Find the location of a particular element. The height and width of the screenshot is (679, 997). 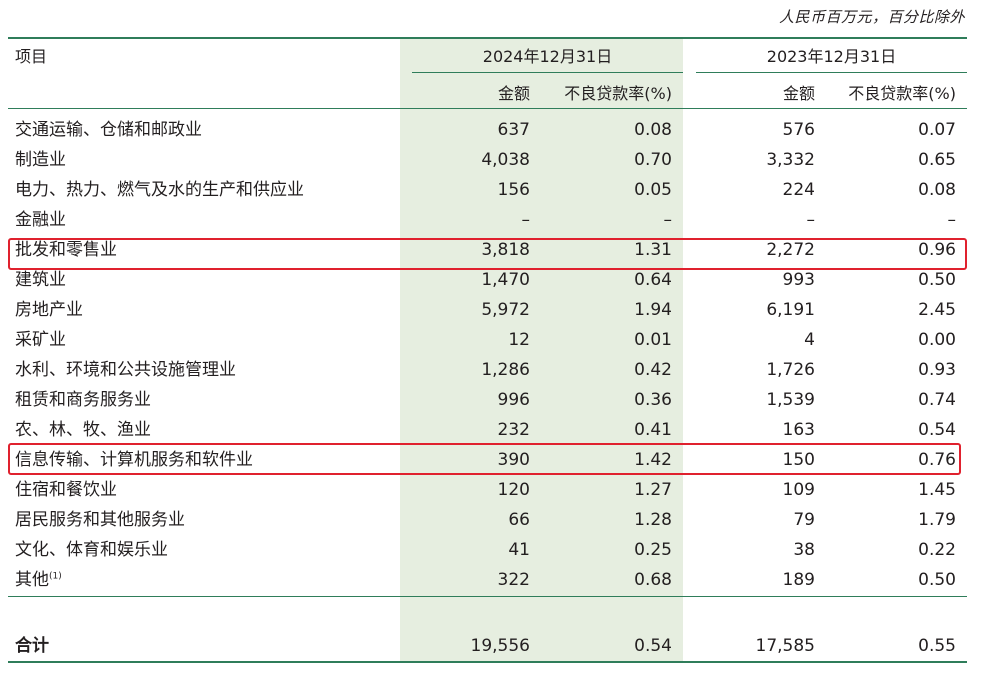

total-amount-2023: 17,585 is located at coordinates (785, 646).